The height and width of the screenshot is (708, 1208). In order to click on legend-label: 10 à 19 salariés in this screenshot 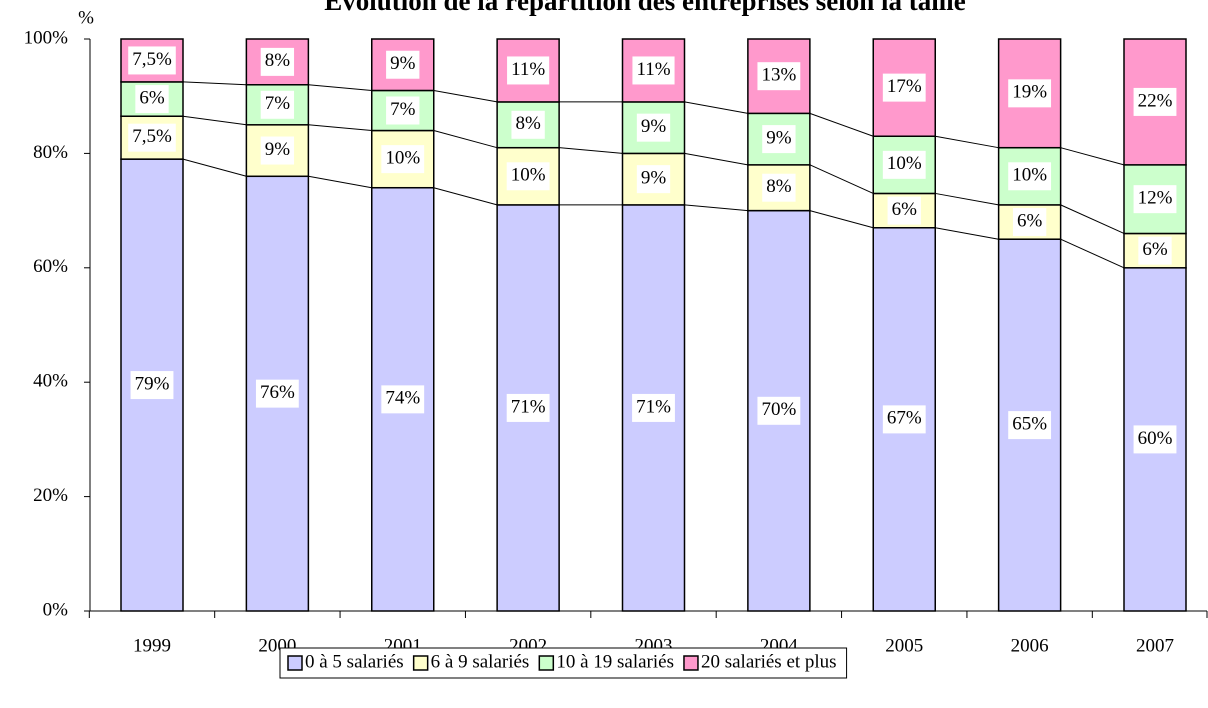, I will do `click(615, 661)`.